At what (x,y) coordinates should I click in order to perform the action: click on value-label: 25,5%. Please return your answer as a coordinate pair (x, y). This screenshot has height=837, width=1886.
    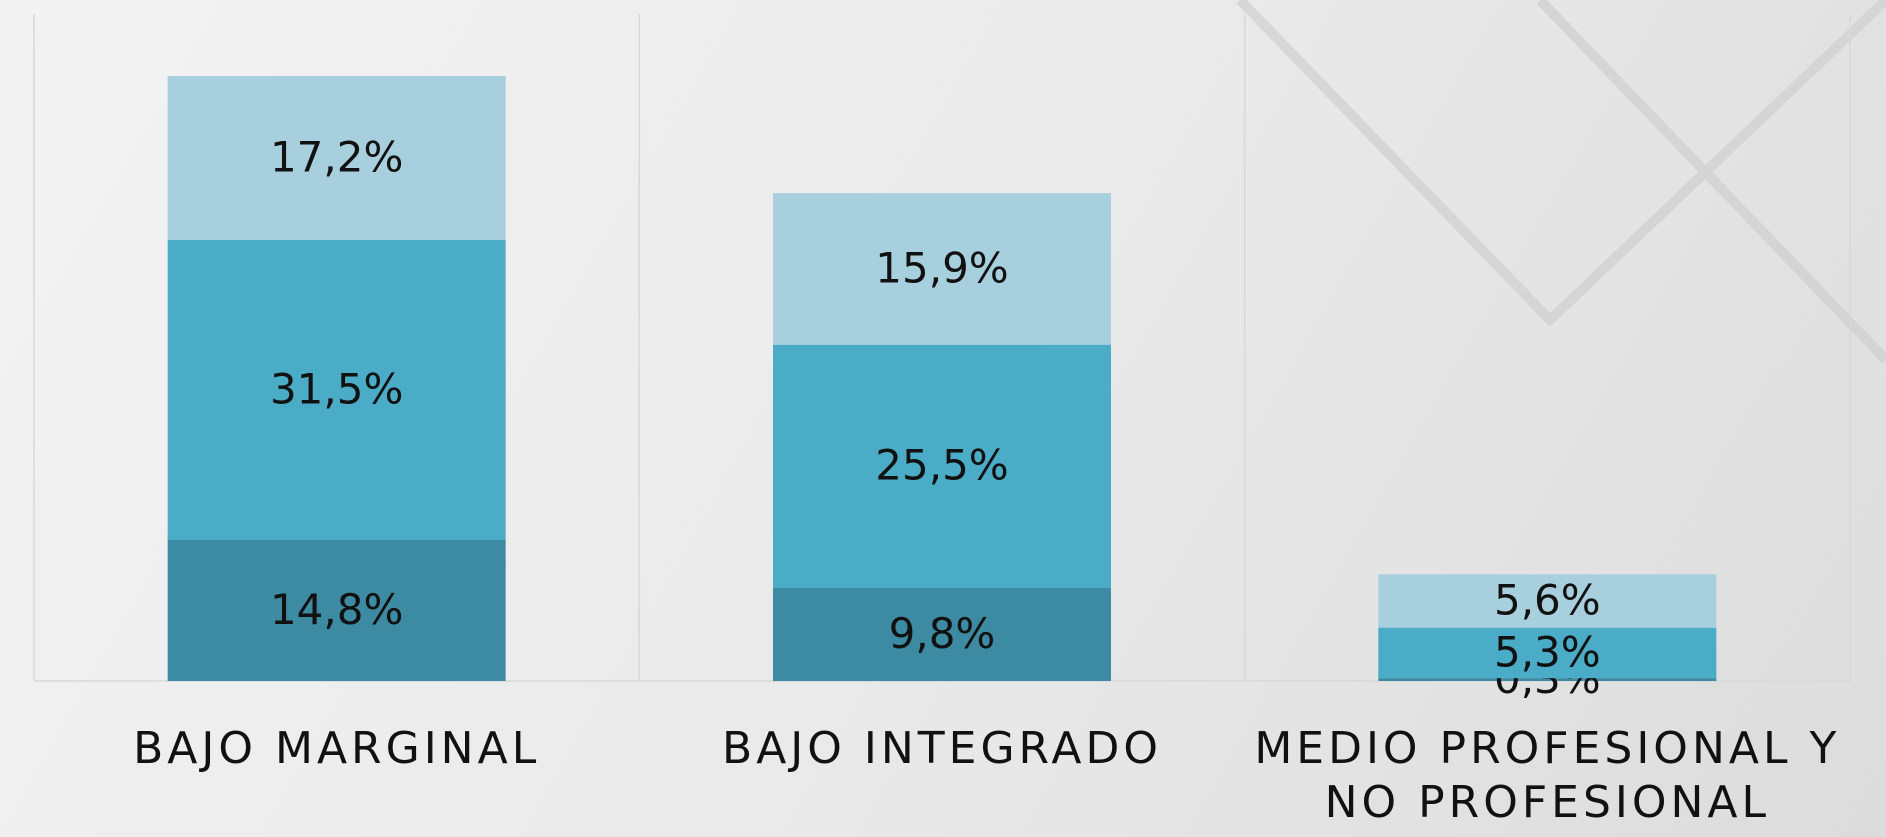
    Looking at the image, I should click on (941, 465).